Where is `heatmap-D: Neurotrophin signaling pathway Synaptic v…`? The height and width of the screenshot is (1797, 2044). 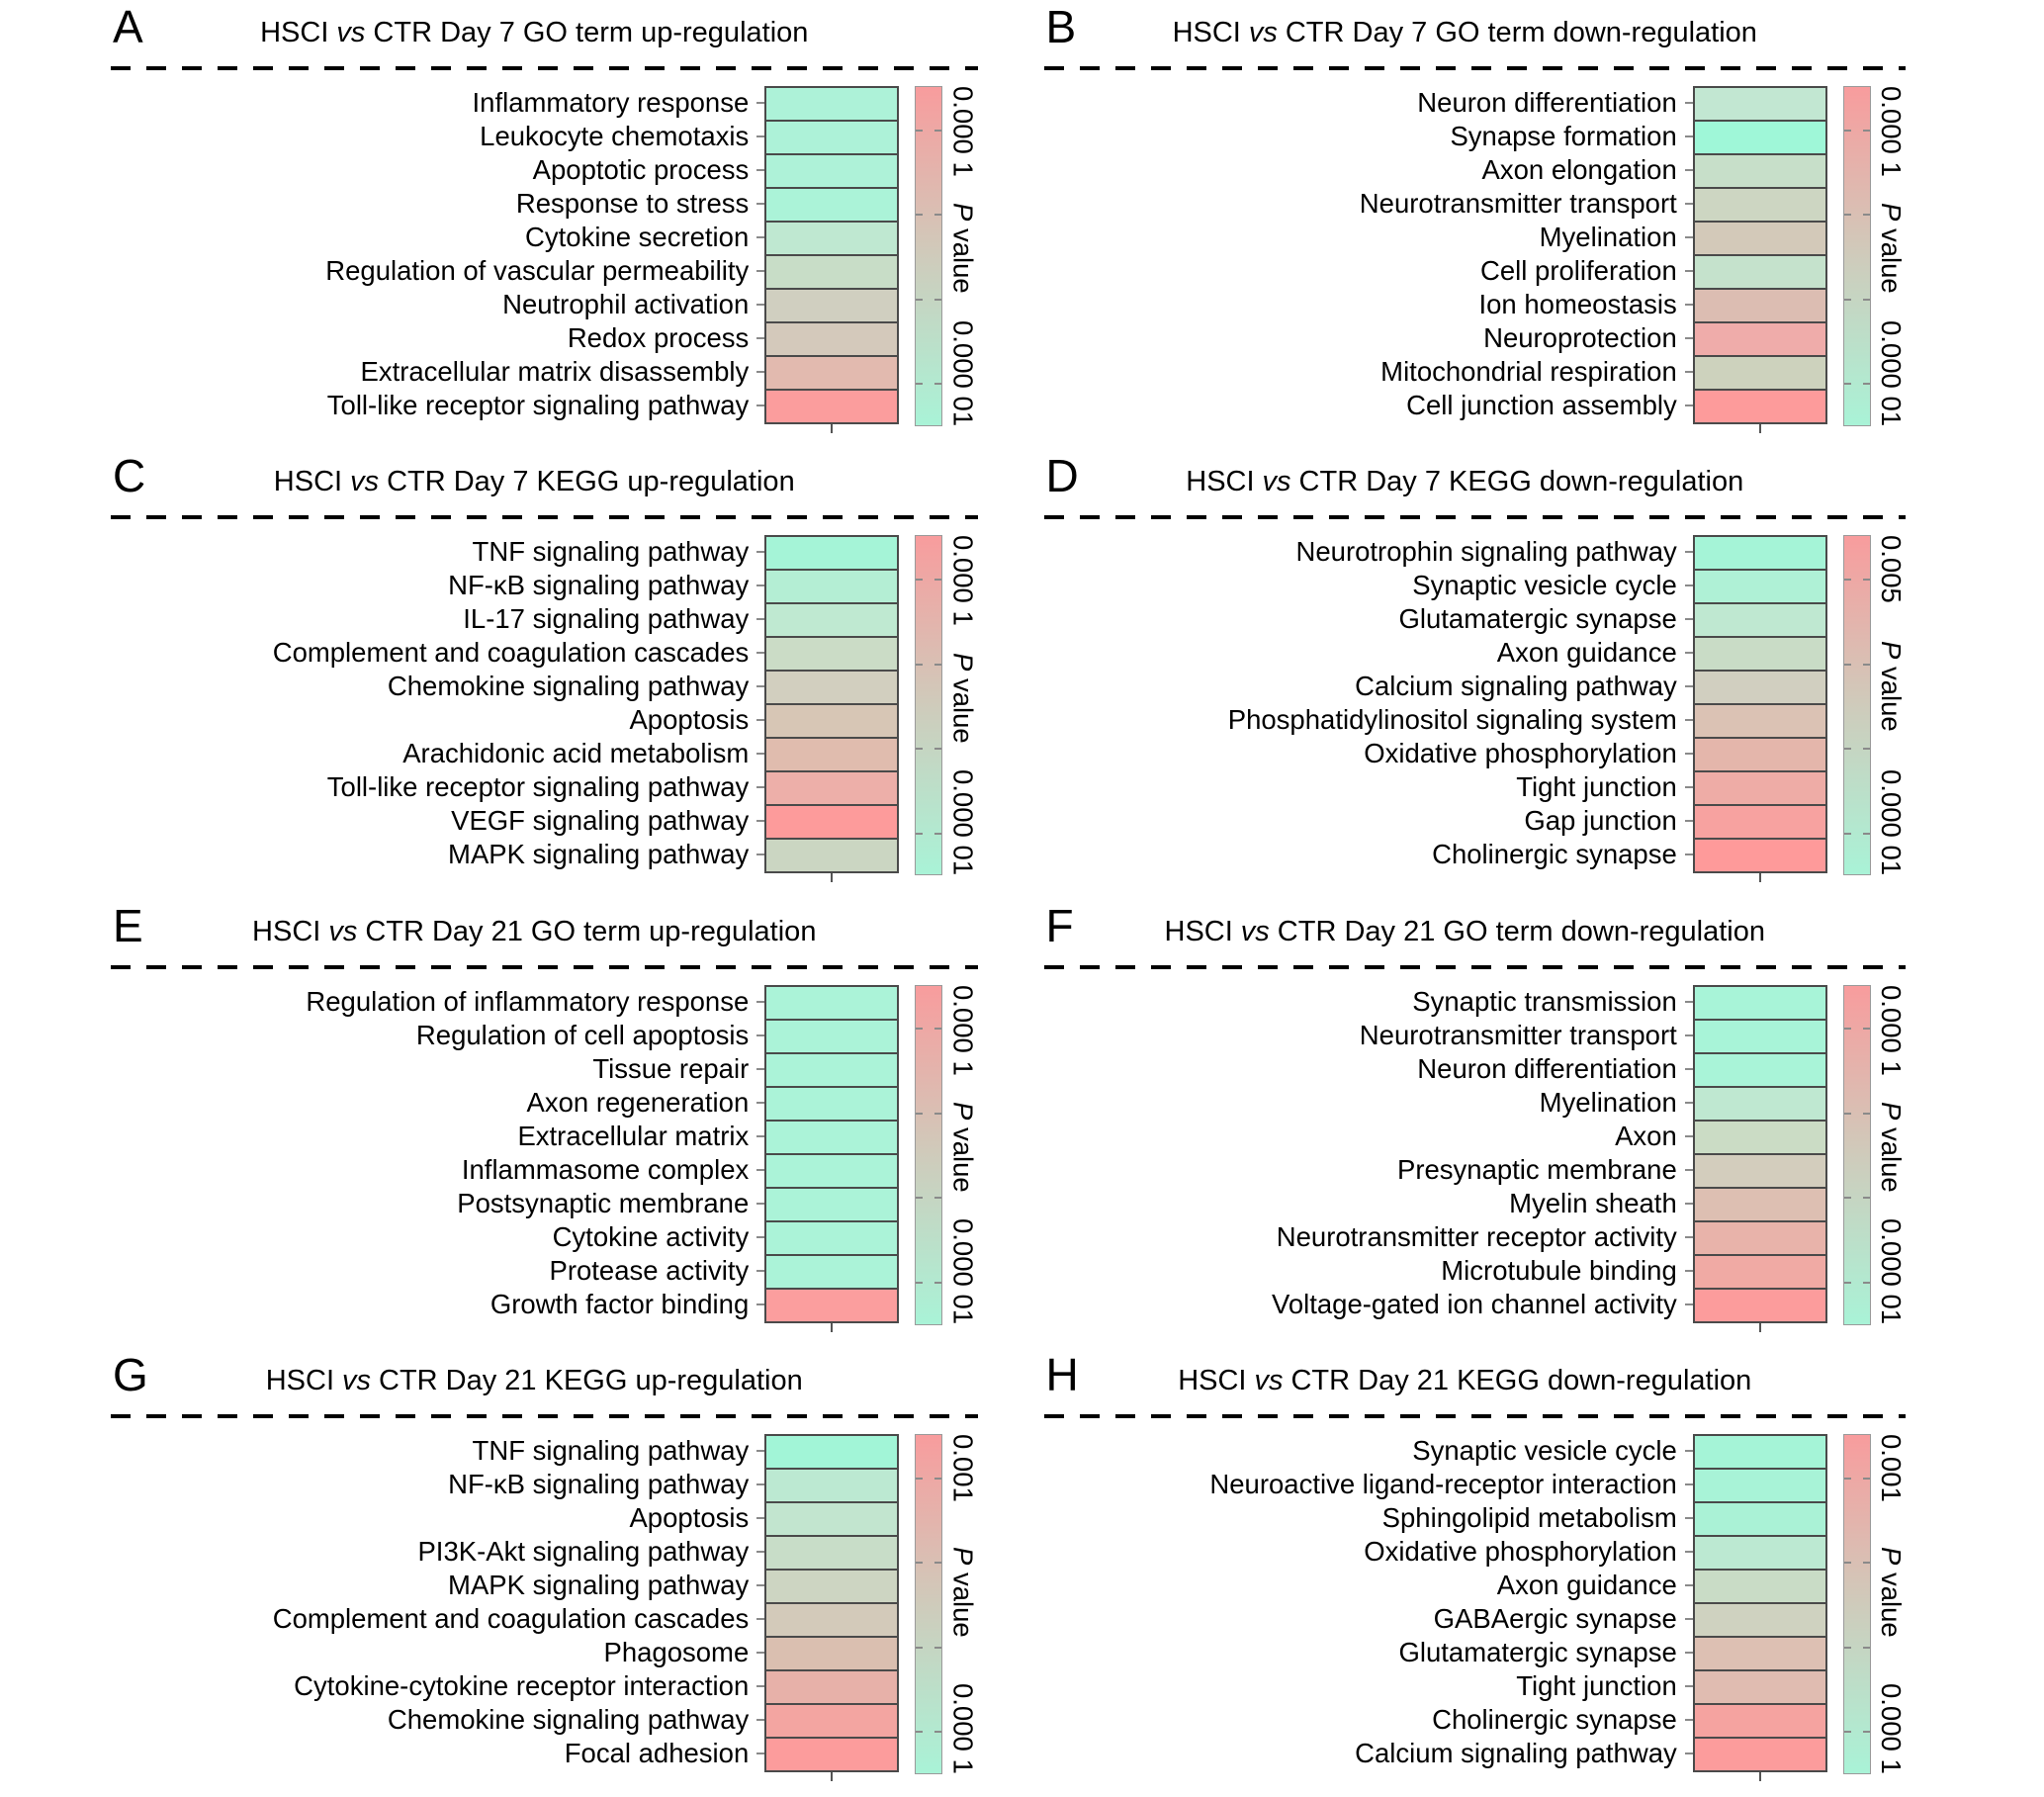
heatmap-D: Neurotrophin signaling pathway Synaptic v… is located at coordinates (1475, 709).